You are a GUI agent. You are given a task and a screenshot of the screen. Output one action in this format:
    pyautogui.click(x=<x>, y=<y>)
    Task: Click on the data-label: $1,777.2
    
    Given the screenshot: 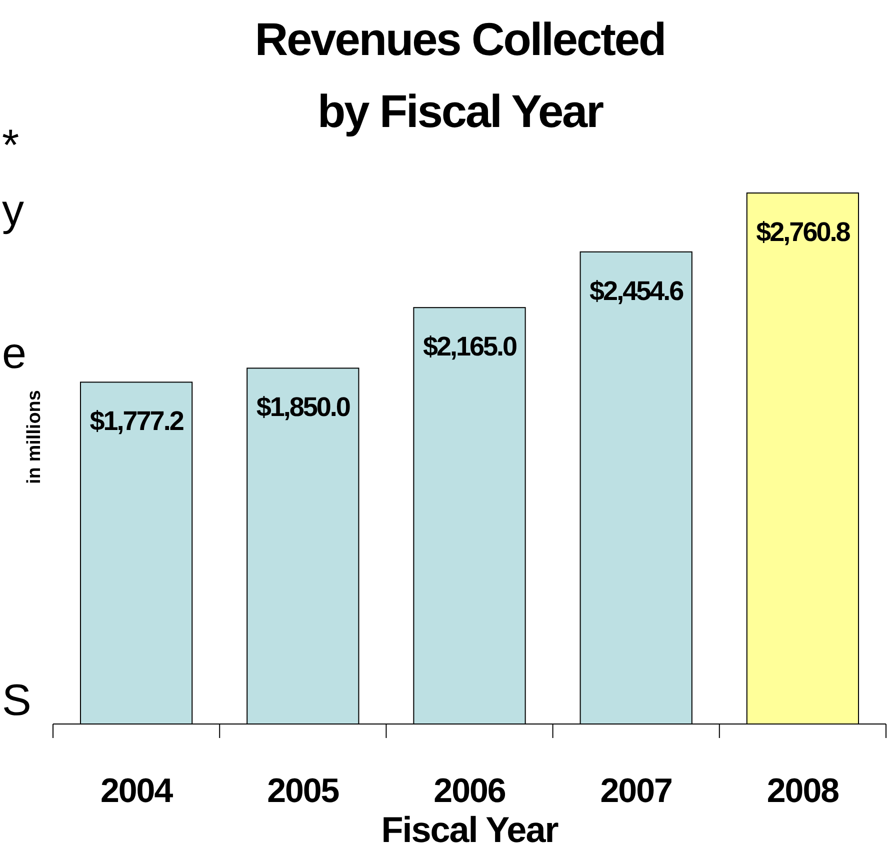 What is the action you would take?
    pyautogui.click(x=137, y=421)
    